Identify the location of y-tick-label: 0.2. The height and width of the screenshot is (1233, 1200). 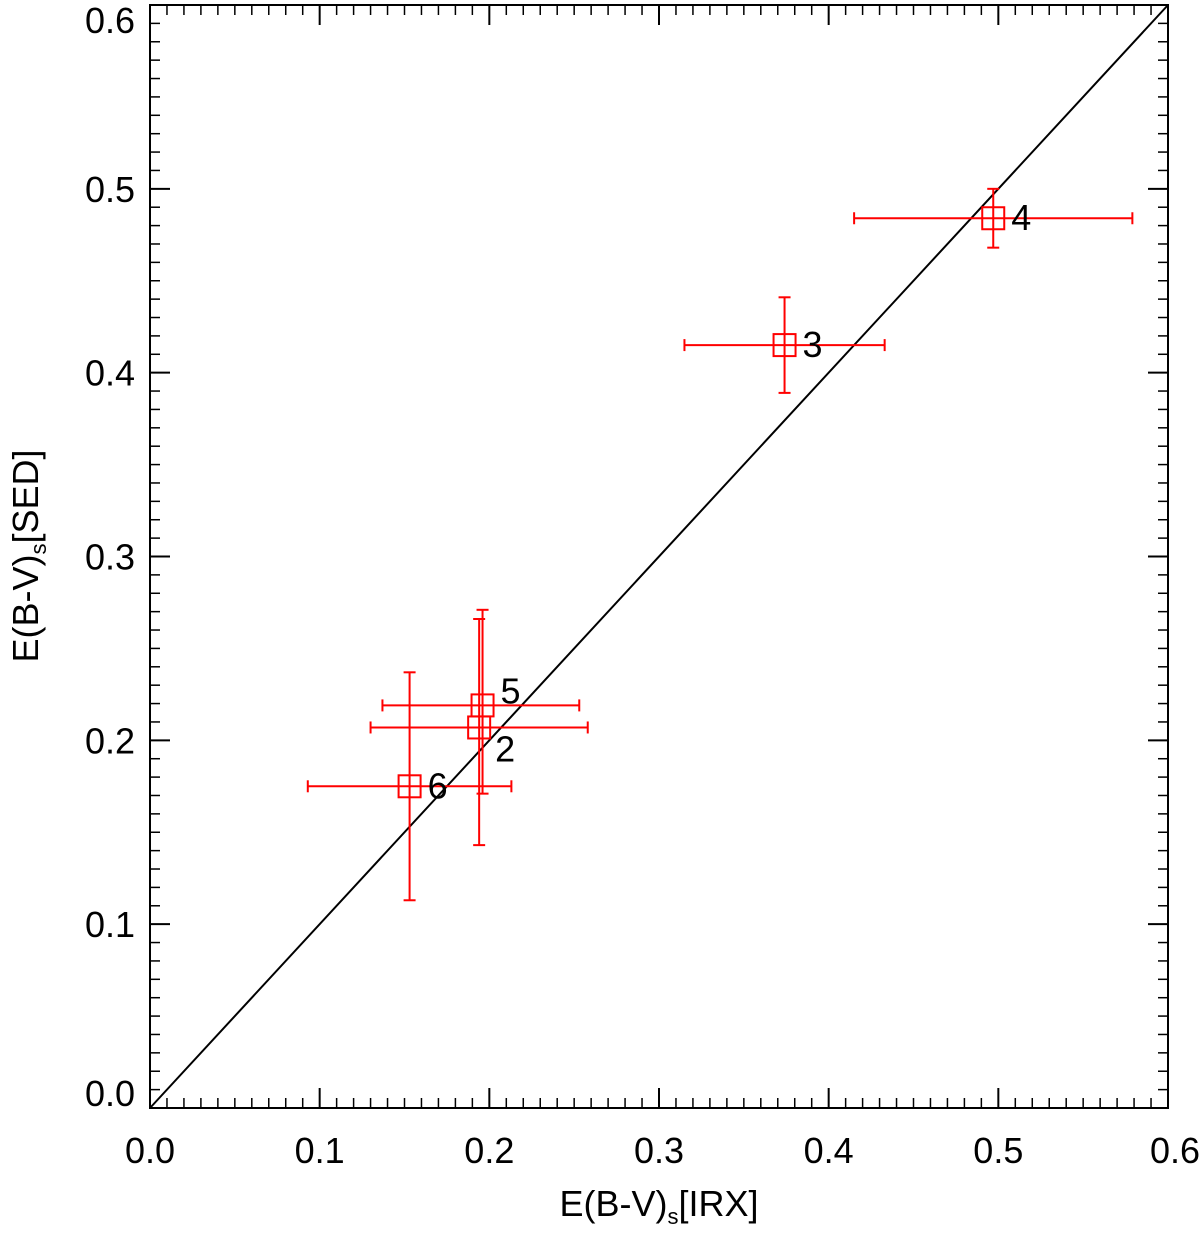
(110, 740).